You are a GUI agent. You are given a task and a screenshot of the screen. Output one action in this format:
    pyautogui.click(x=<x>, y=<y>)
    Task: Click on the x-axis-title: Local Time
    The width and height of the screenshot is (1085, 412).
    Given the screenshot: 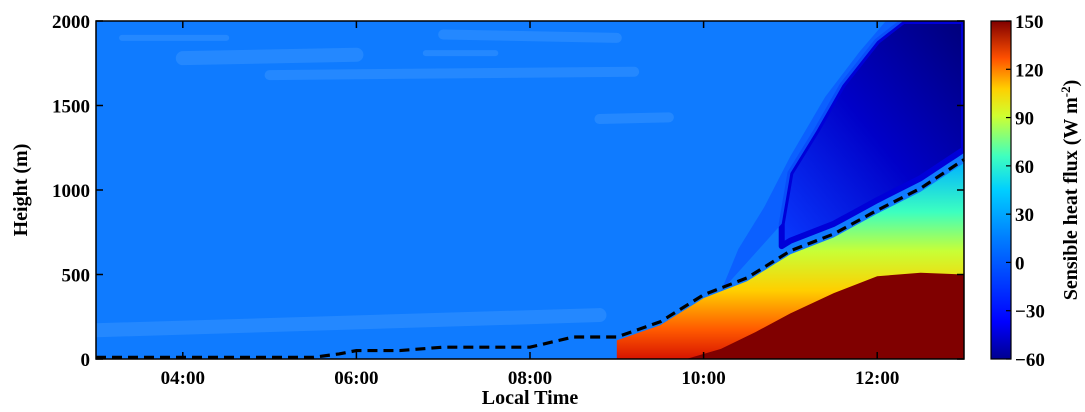 What is the action you would take?
    pyautogui.click(x=530, y=398)
    